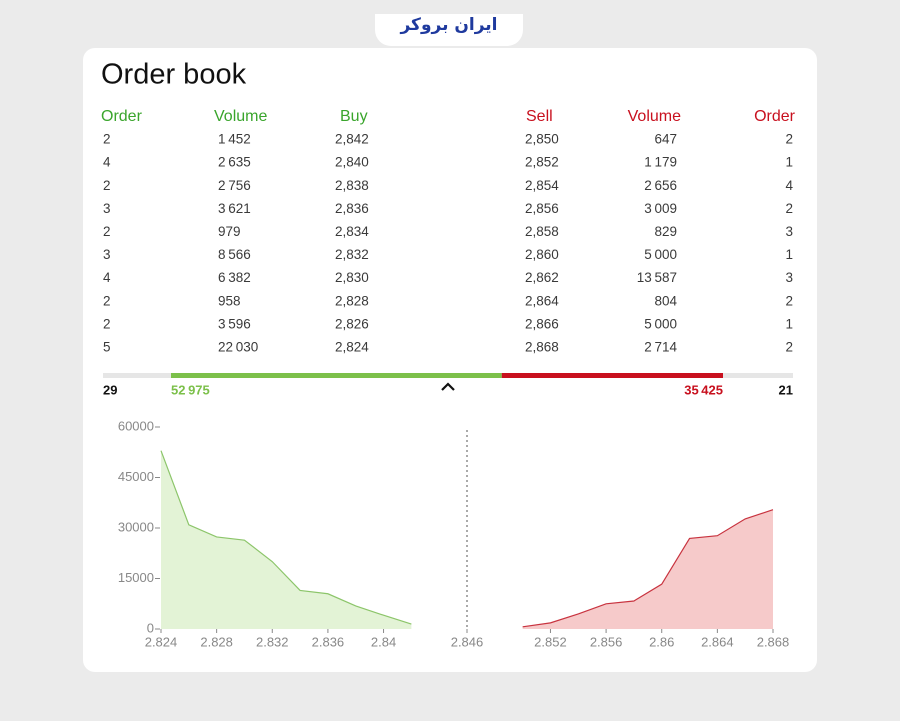 This screenshot has height=721, width=900. What do you see at coordinates (107, 346) in the screenshot?
I see `cell: 5` at bounding box center [107, 346].